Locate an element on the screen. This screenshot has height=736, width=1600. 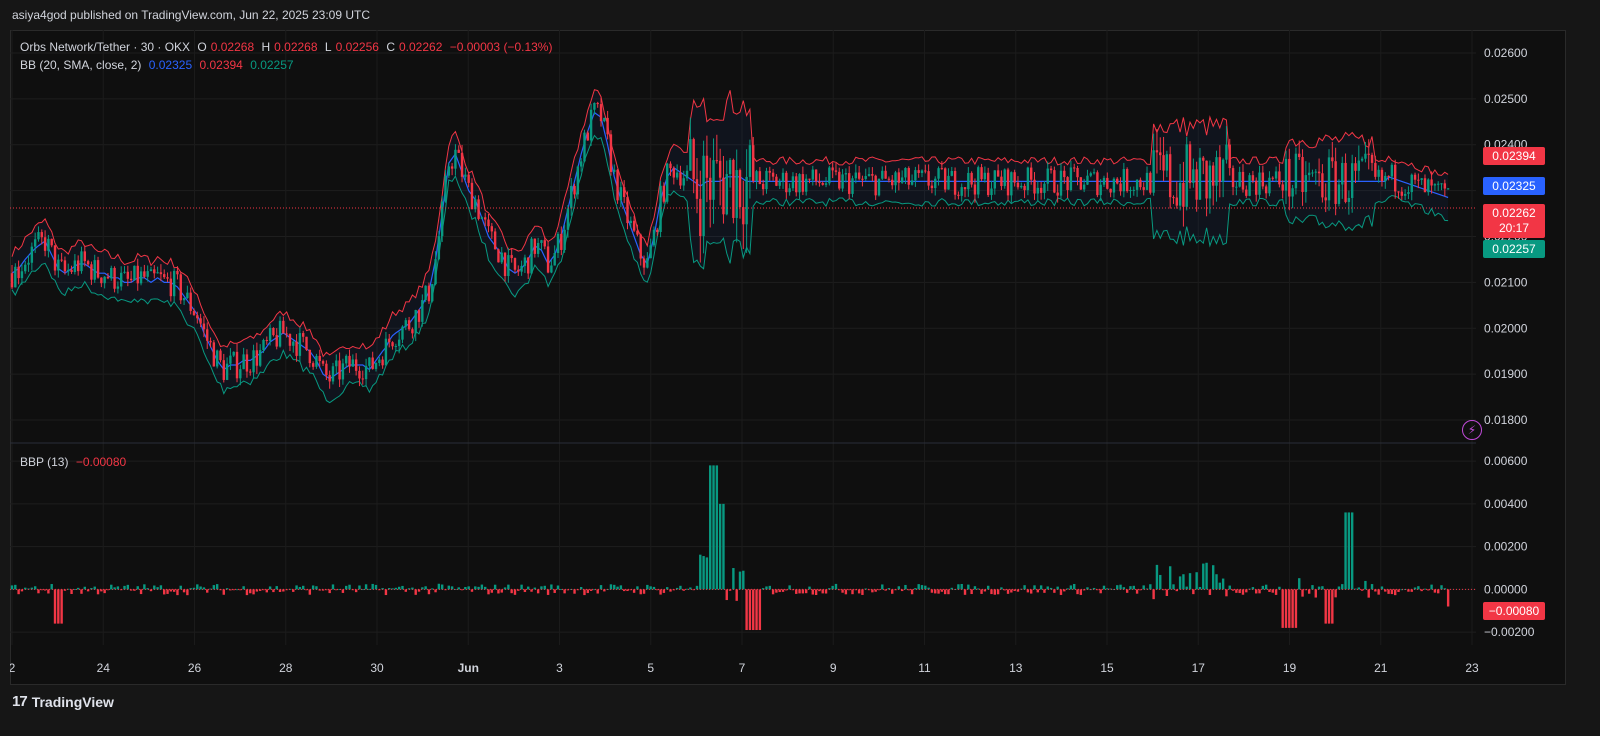
time-tick-label: 24 is located at coordinates (104, 668).